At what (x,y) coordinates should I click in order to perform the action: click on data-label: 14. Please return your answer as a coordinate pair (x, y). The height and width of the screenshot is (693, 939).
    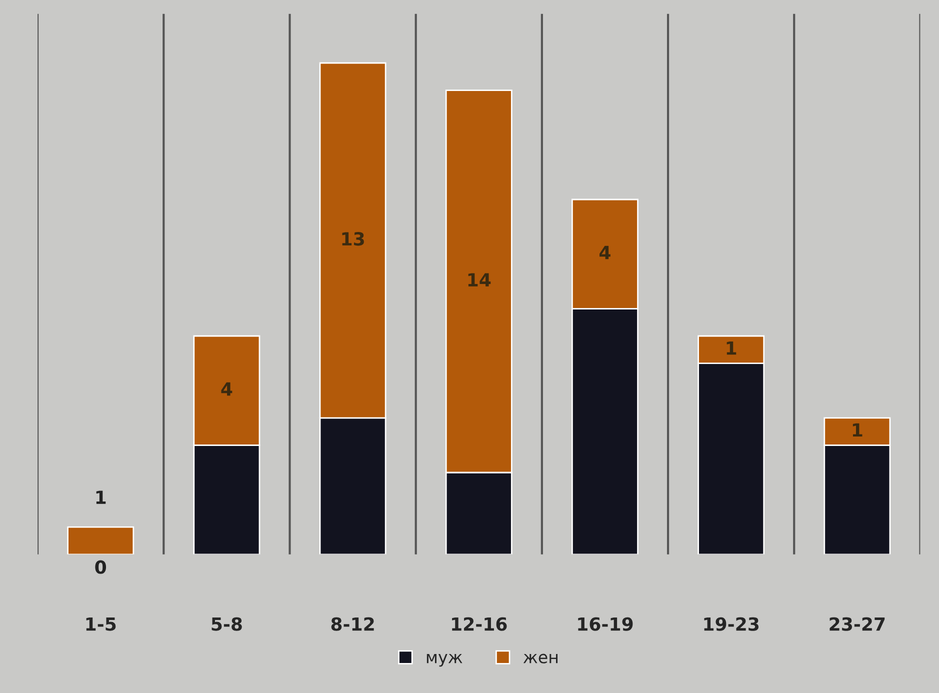
    Looking at the image, I should click on (479, 279).